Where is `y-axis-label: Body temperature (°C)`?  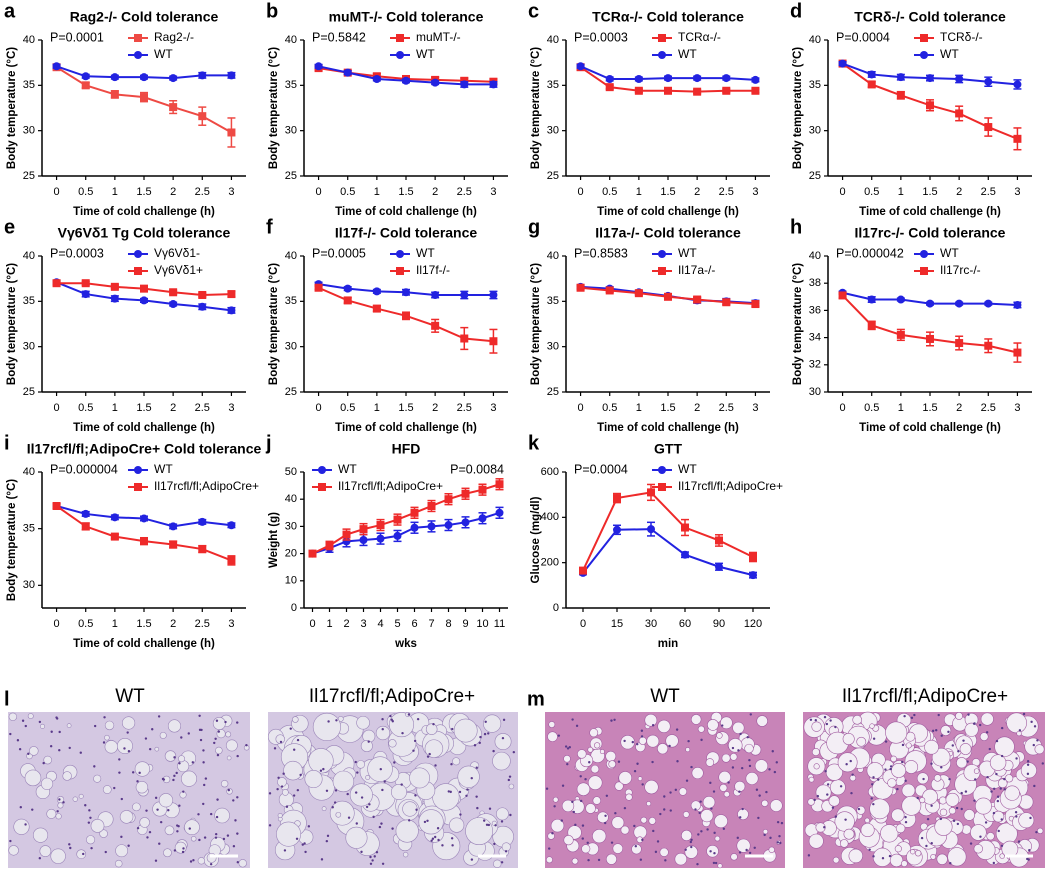
y-axis-label: Body temperature (°C) is located at coordinates (798, 108).